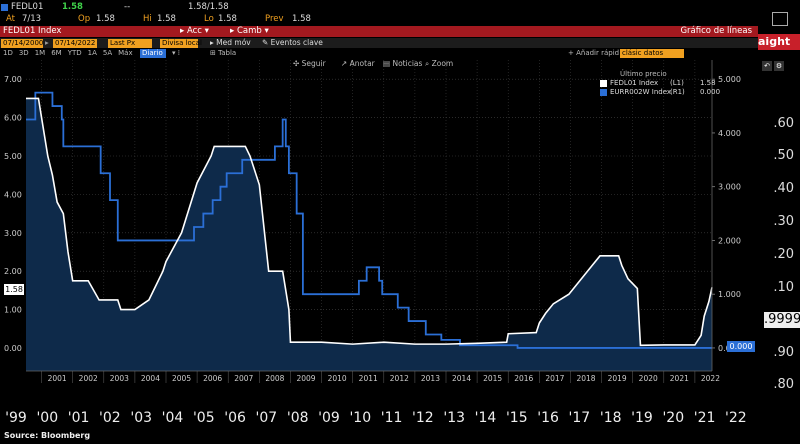 The height and width of the screenshot is (444, 800). I want to click on period-button-5a: 5A, so click(107, 53).